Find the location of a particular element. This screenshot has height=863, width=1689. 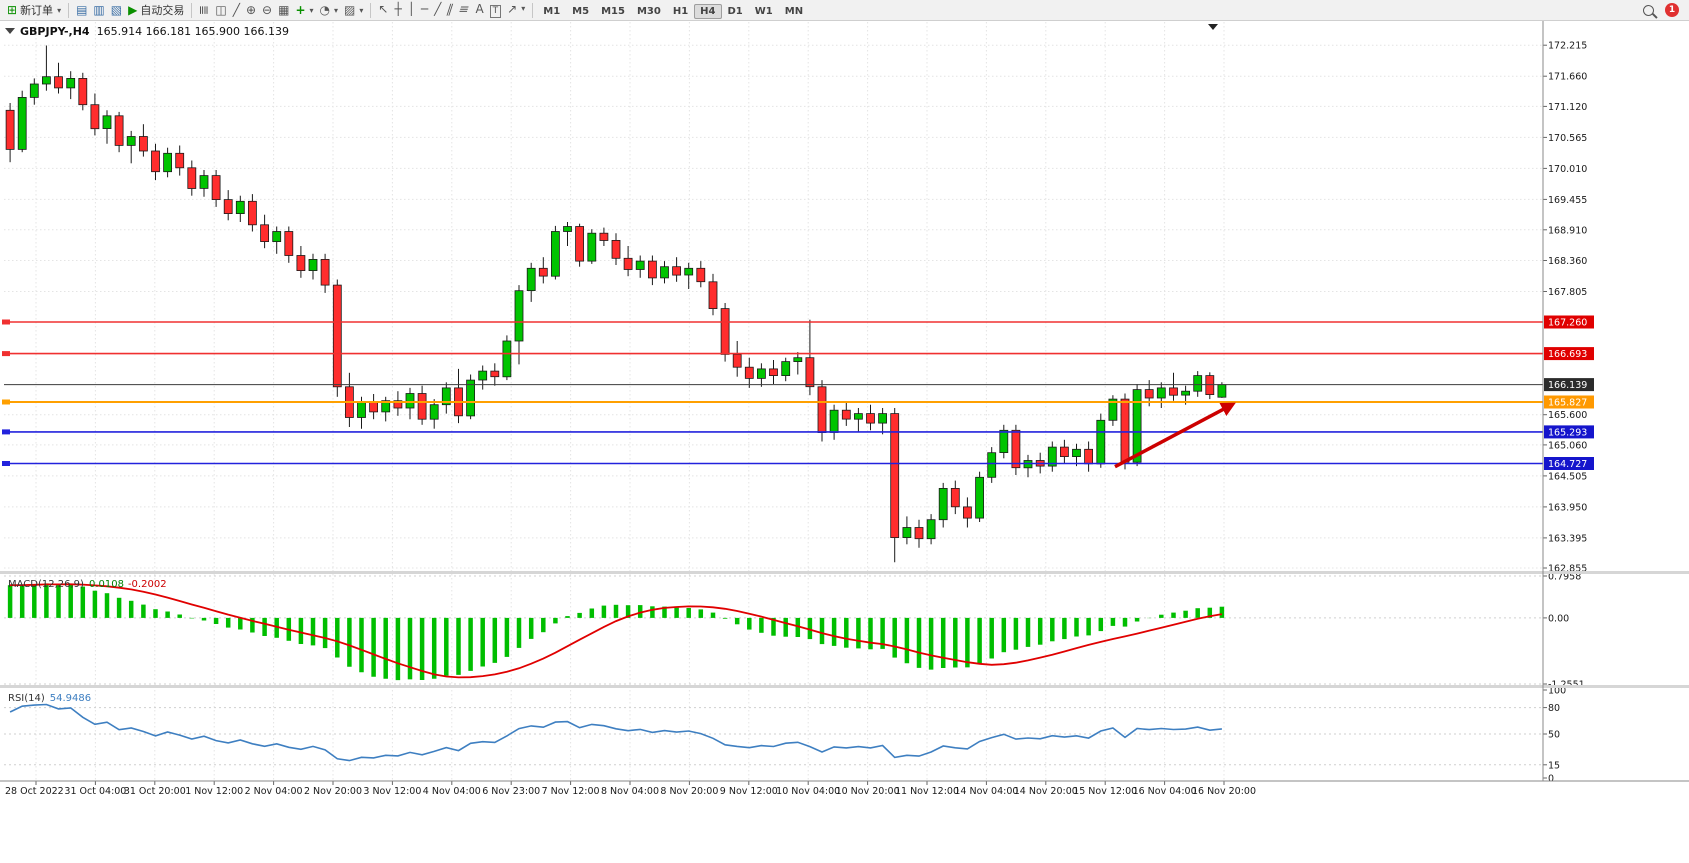

timeframe-m30-button: M30 is located at coordinates (648, 11).